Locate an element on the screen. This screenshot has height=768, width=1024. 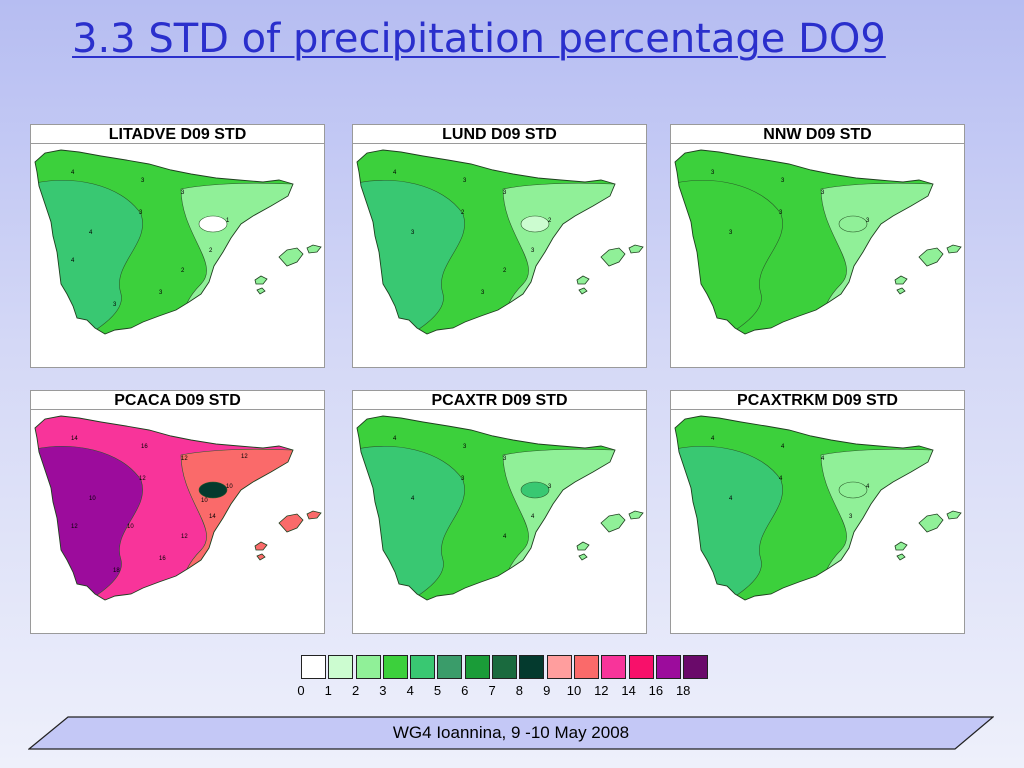
slide-title: 3.3 STD of precipitation percentage DO9 is located at coordinates (479, 39).